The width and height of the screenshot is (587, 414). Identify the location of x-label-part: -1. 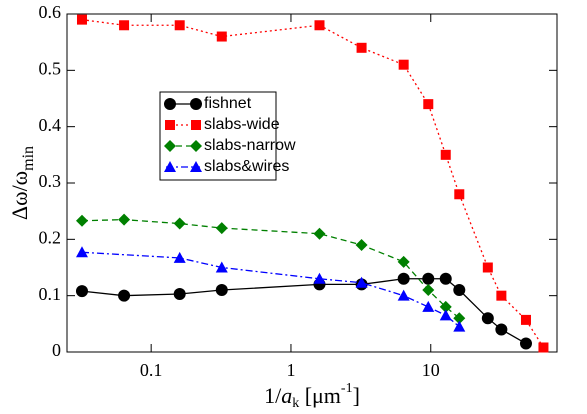
(347, 388).